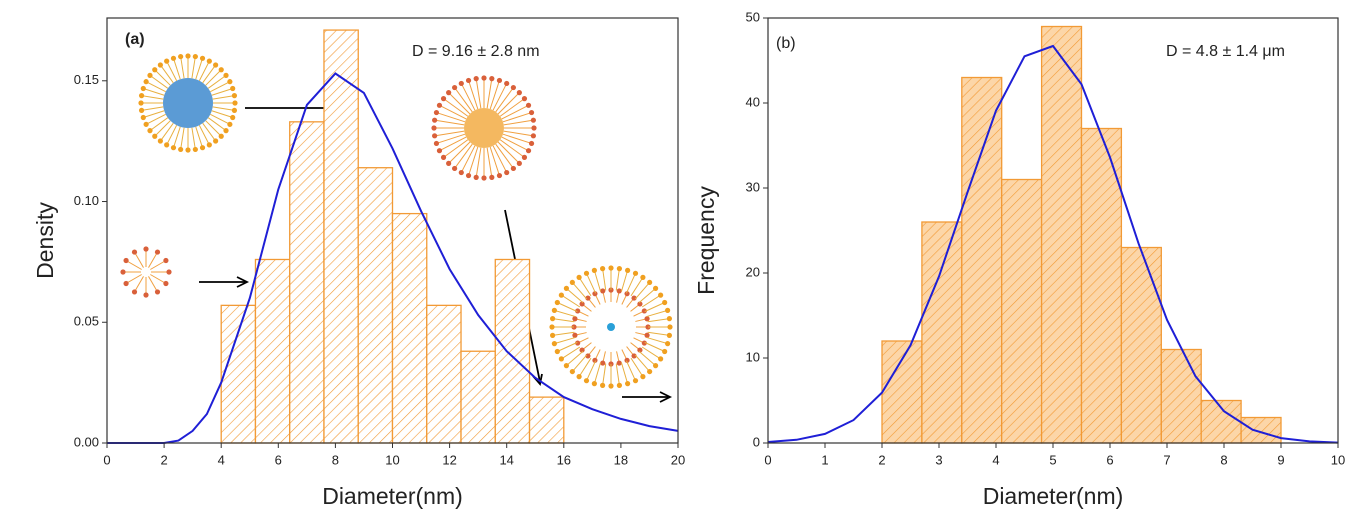 The image size is (1351, 513). I want to click on x-tick-label: 20, so click(678, 459).